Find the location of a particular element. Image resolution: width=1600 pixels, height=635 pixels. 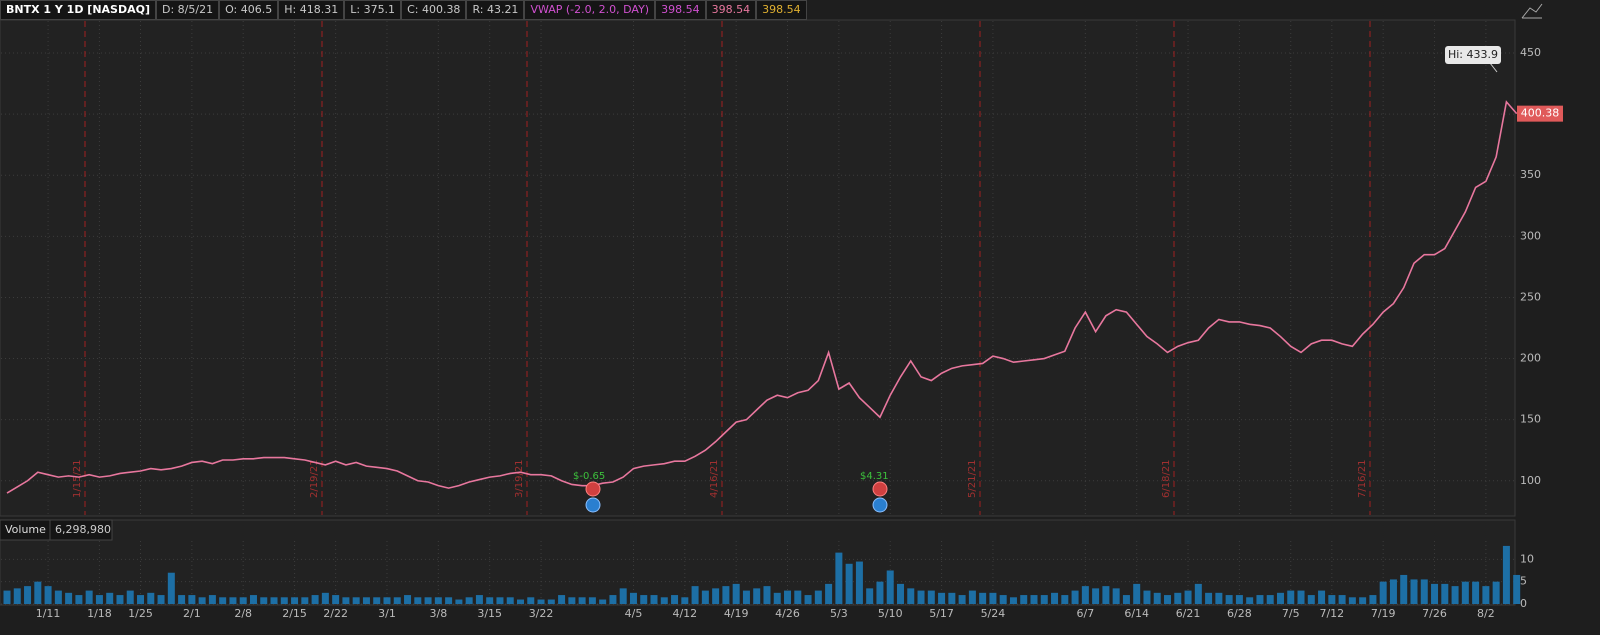

x-tick-label: 2/22 is located at coordinates (335, 613).